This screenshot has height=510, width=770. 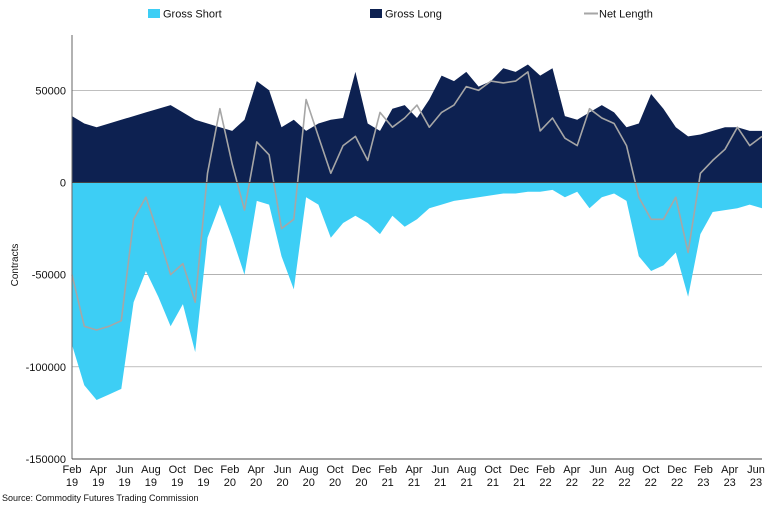 What do you see at coordinates (50, 91) in the screenshot?
I see `y-tick-label: 50000` at bounding box center [50, 91].